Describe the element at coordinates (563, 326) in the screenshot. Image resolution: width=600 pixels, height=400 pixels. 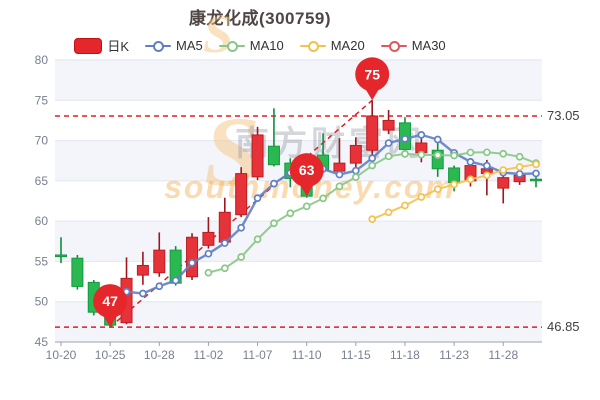
I see `reference-line-label: 46.85` at that location.